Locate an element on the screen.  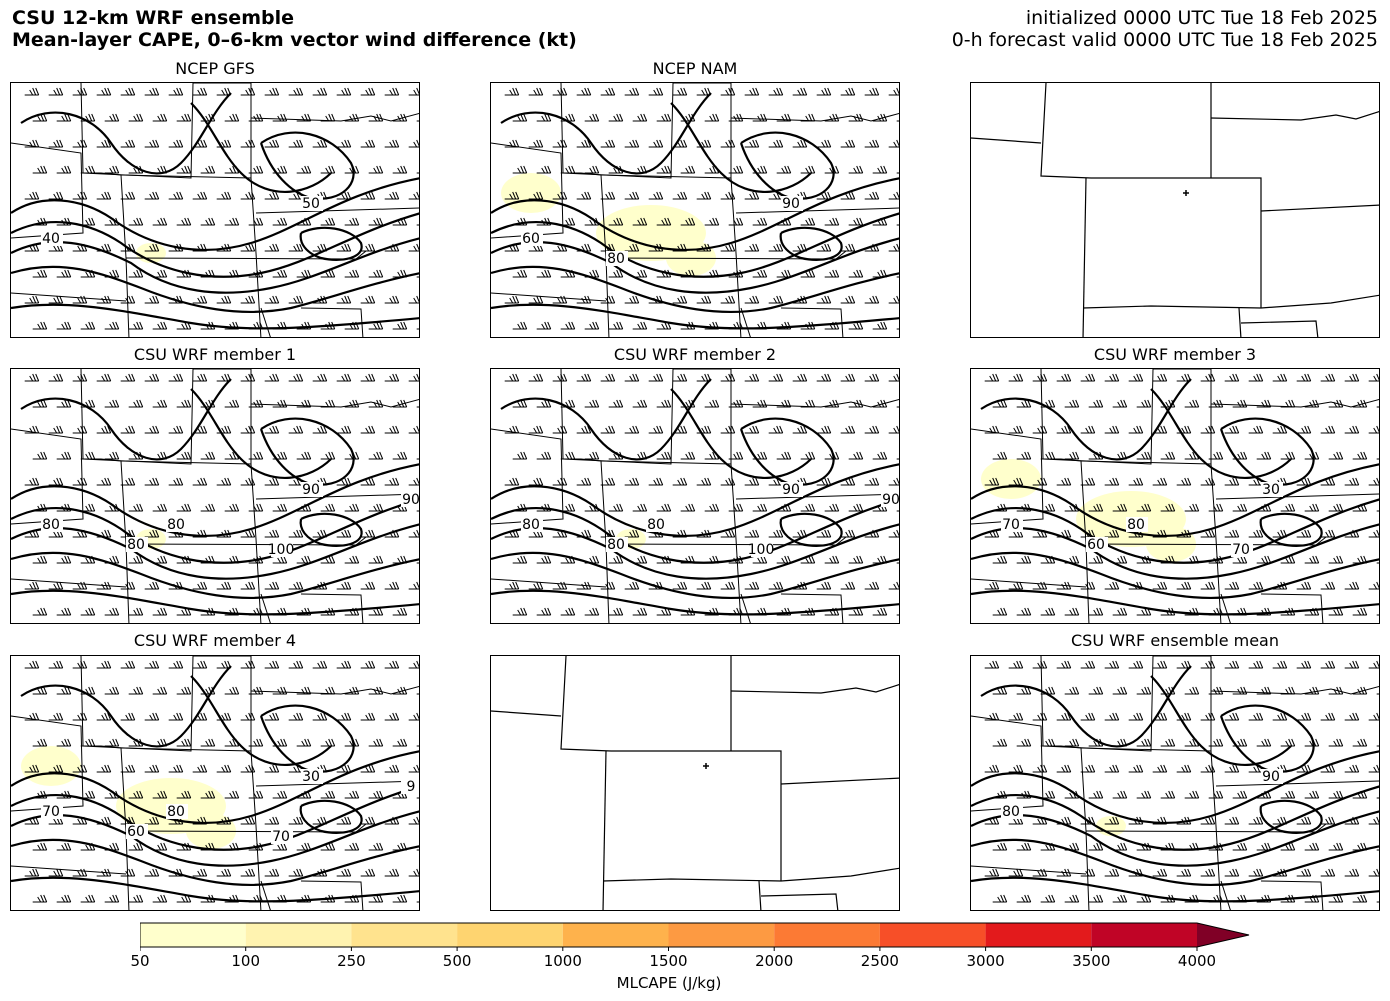
contour-label: 90 is located at coordinates (411, 500).